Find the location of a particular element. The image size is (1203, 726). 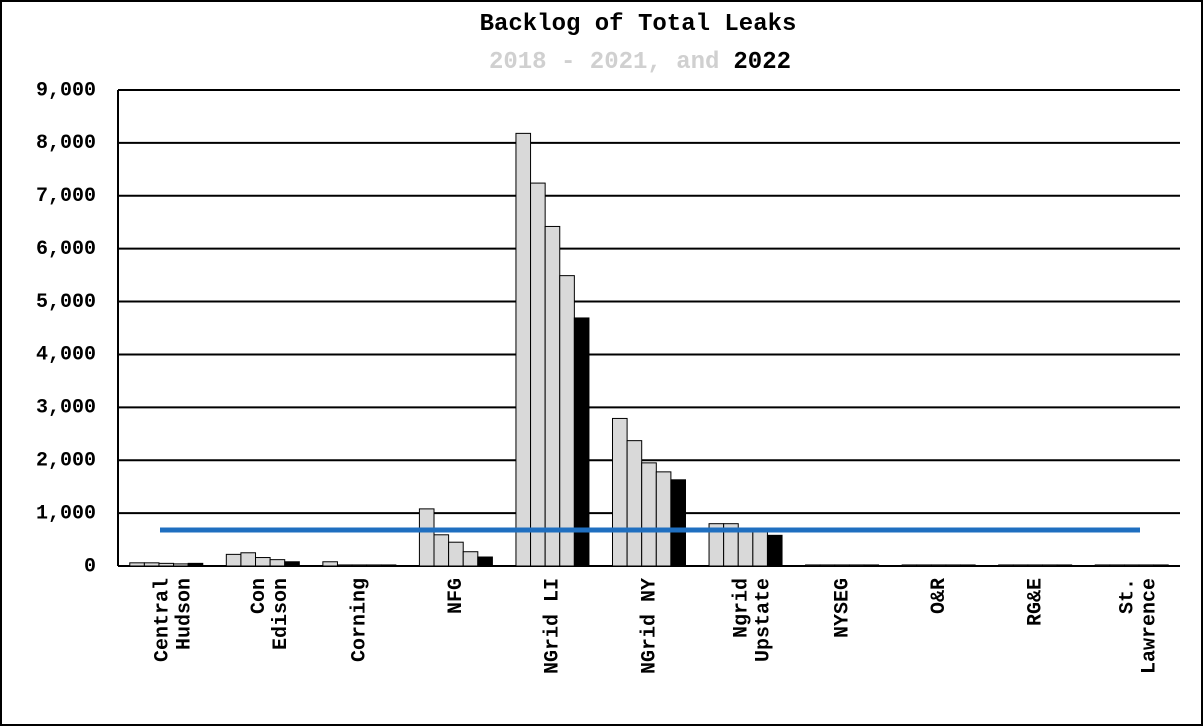

x-tick-label: ConEdison is located at coordinates (270, 614).